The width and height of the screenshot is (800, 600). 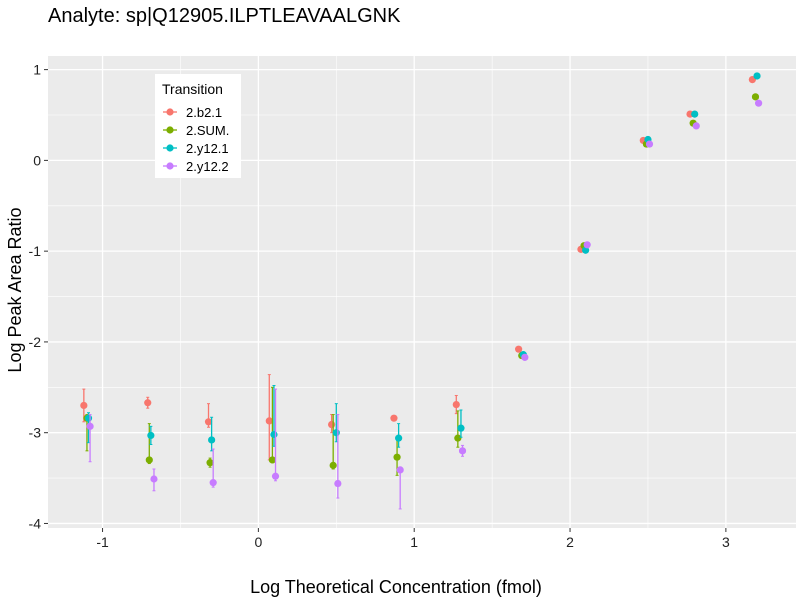 I want to click on y-tick-label: 1, so click(x=37, y=70).